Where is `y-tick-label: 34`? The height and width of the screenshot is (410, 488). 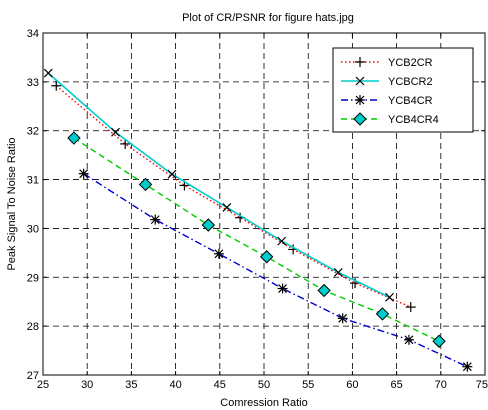 y-tick-label: 34 is located at coordinates (33, 34).